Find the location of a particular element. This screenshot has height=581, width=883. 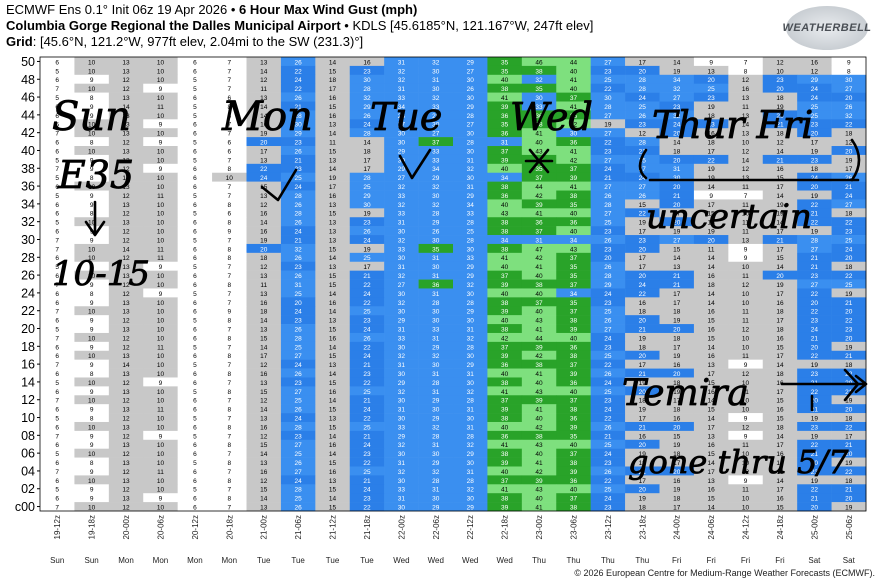

cell-value-label: 16 is located at coordinates (677, 481).